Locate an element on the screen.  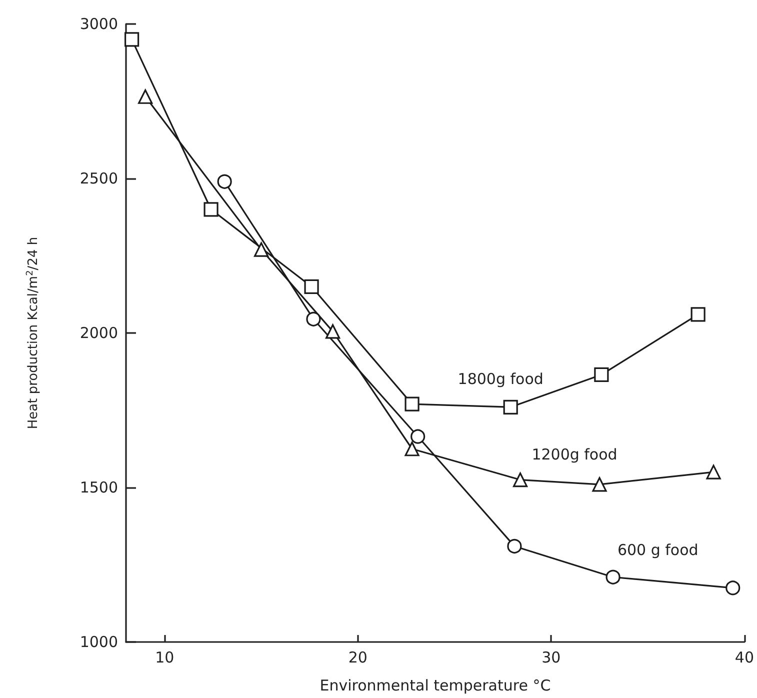
series-label: 1800g food is located at coordinates (501, 379).